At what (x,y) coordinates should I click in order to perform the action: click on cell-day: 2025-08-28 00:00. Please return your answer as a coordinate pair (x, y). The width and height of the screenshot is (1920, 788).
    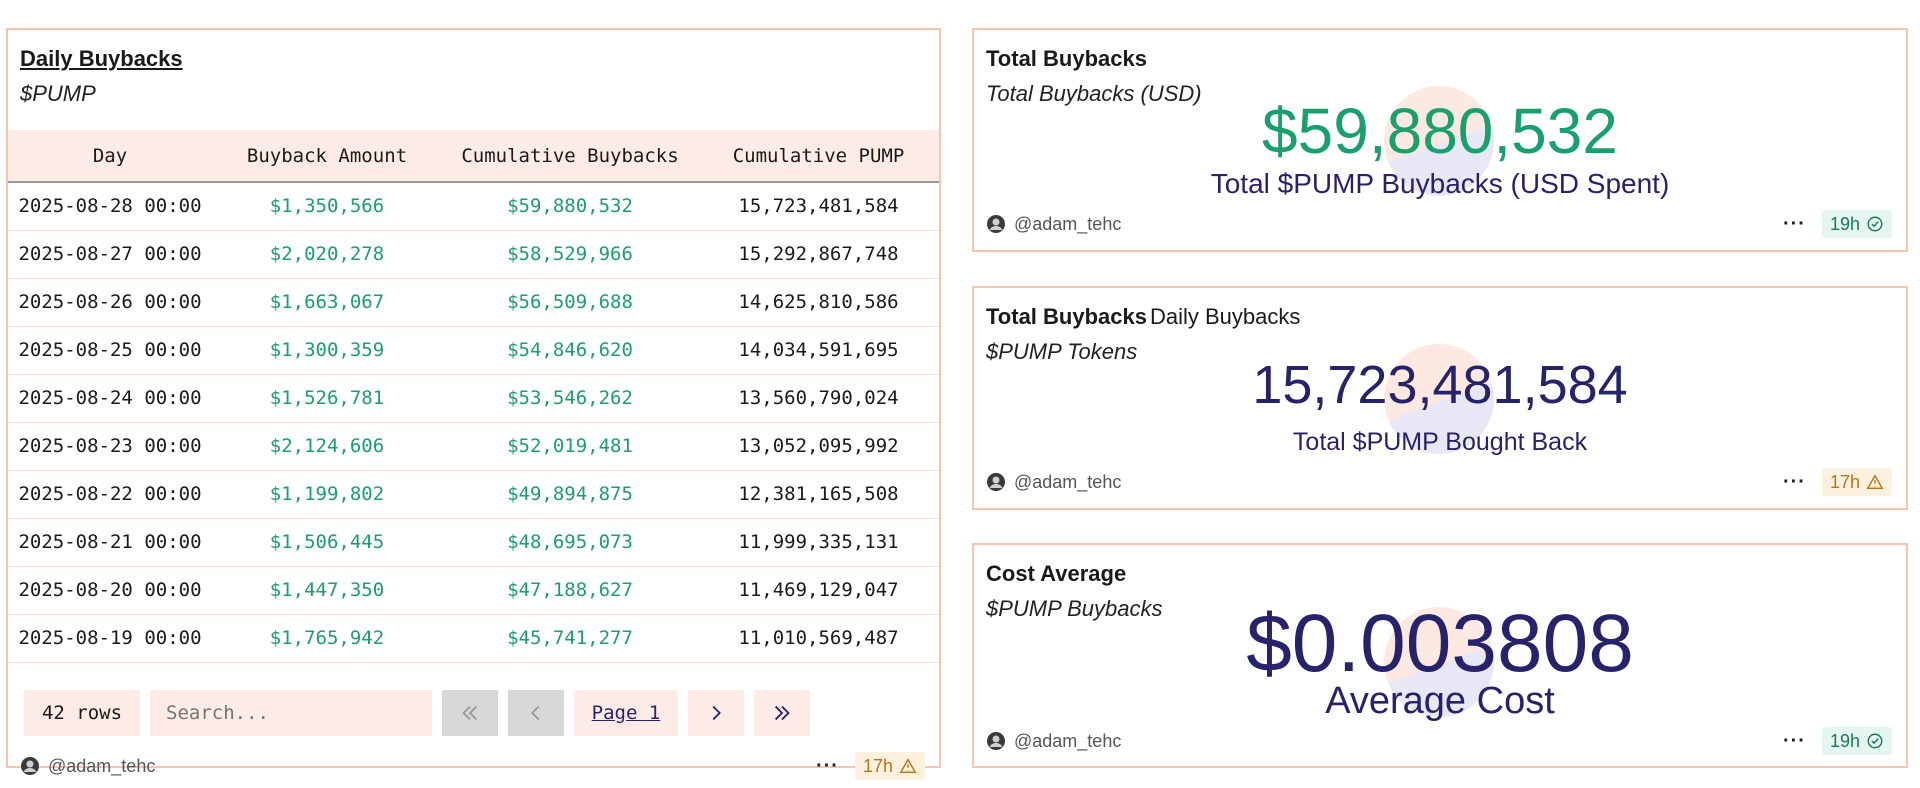
    Looking at the image, I should click on (110, 206).